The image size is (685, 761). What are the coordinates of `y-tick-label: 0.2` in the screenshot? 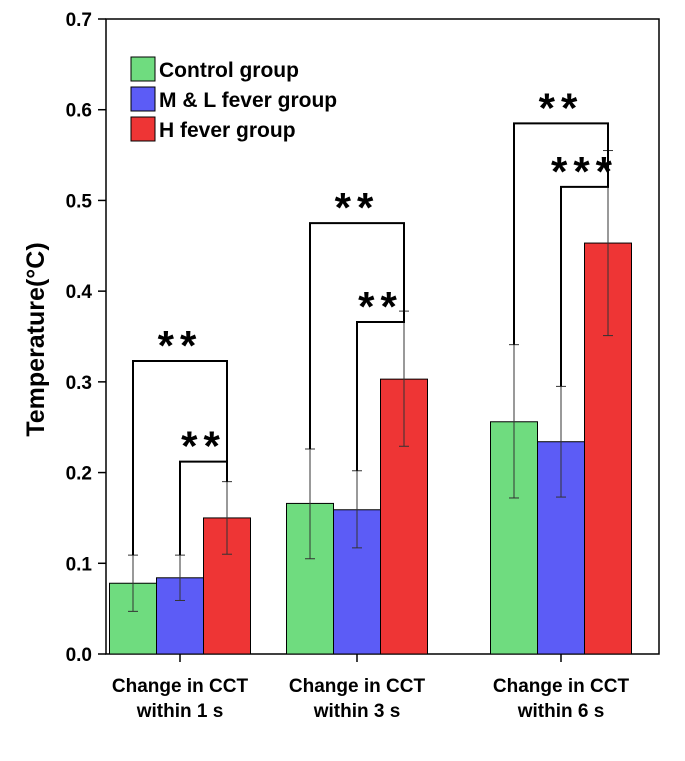 It's located at (79, 474).